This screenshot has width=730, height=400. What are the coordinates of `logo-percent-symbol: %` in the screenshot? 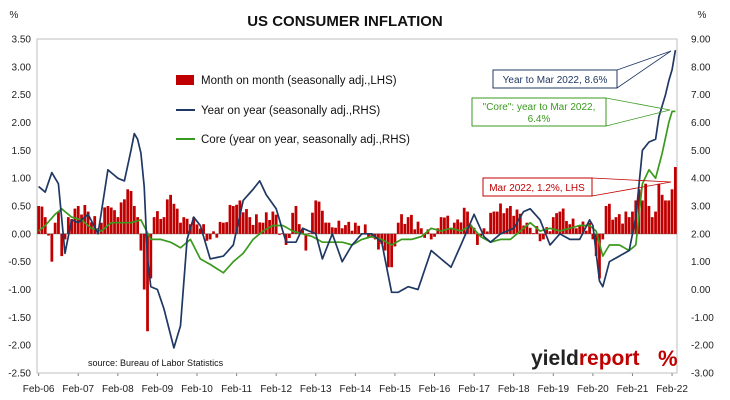 It's located at (668, 358).